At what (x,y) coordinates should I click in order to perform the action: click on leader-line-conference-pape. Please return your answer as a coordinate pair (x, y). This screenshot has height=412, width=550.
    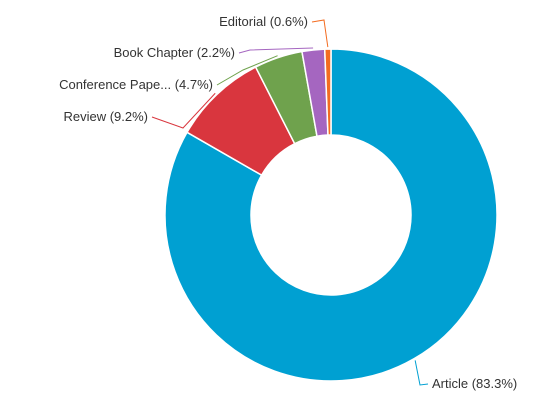
    Looking at the image, I should click on (247, 70).